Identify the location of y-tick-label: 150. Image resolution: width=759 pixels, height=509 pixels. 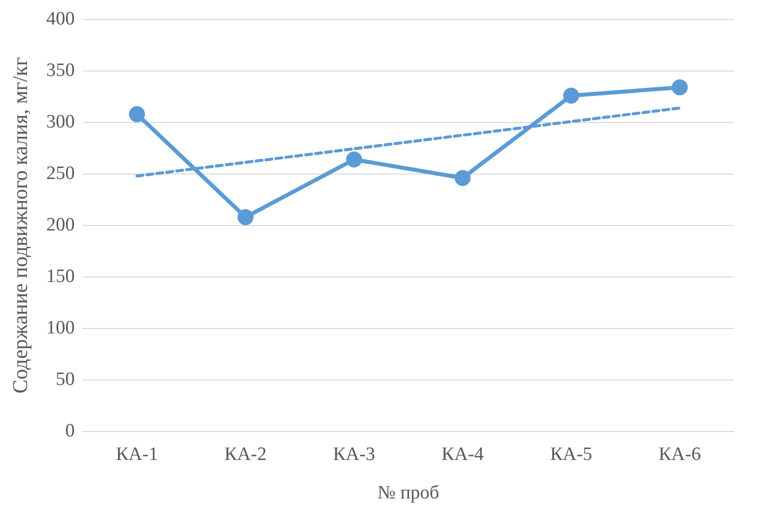
(60, 276).